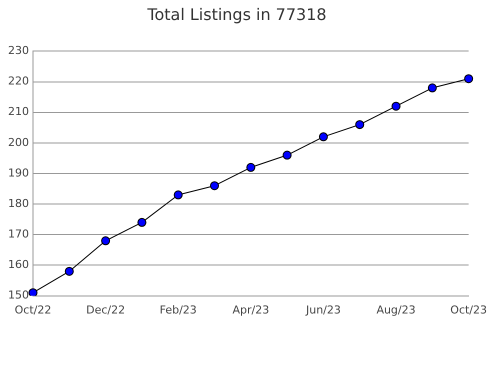 The image size is (490, 380). What do you see at coordinates (18, 295) in the screenshot?
I see `y-tick-label: 150` at bounding box center [18, 295].